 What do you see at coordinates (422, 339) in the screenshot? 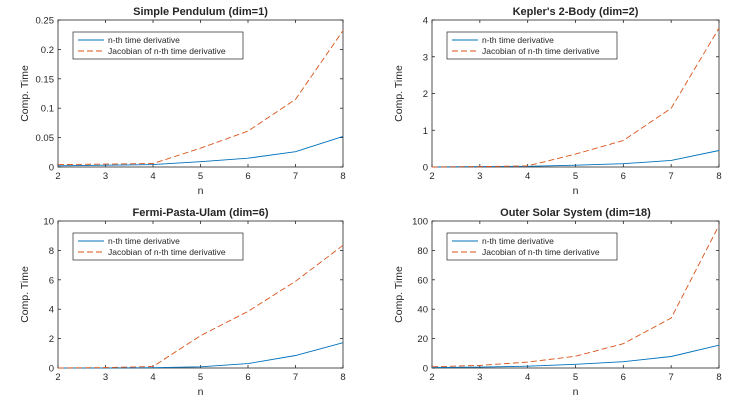
I see `y-tick-label: 20` at bounding box center [422, 339].